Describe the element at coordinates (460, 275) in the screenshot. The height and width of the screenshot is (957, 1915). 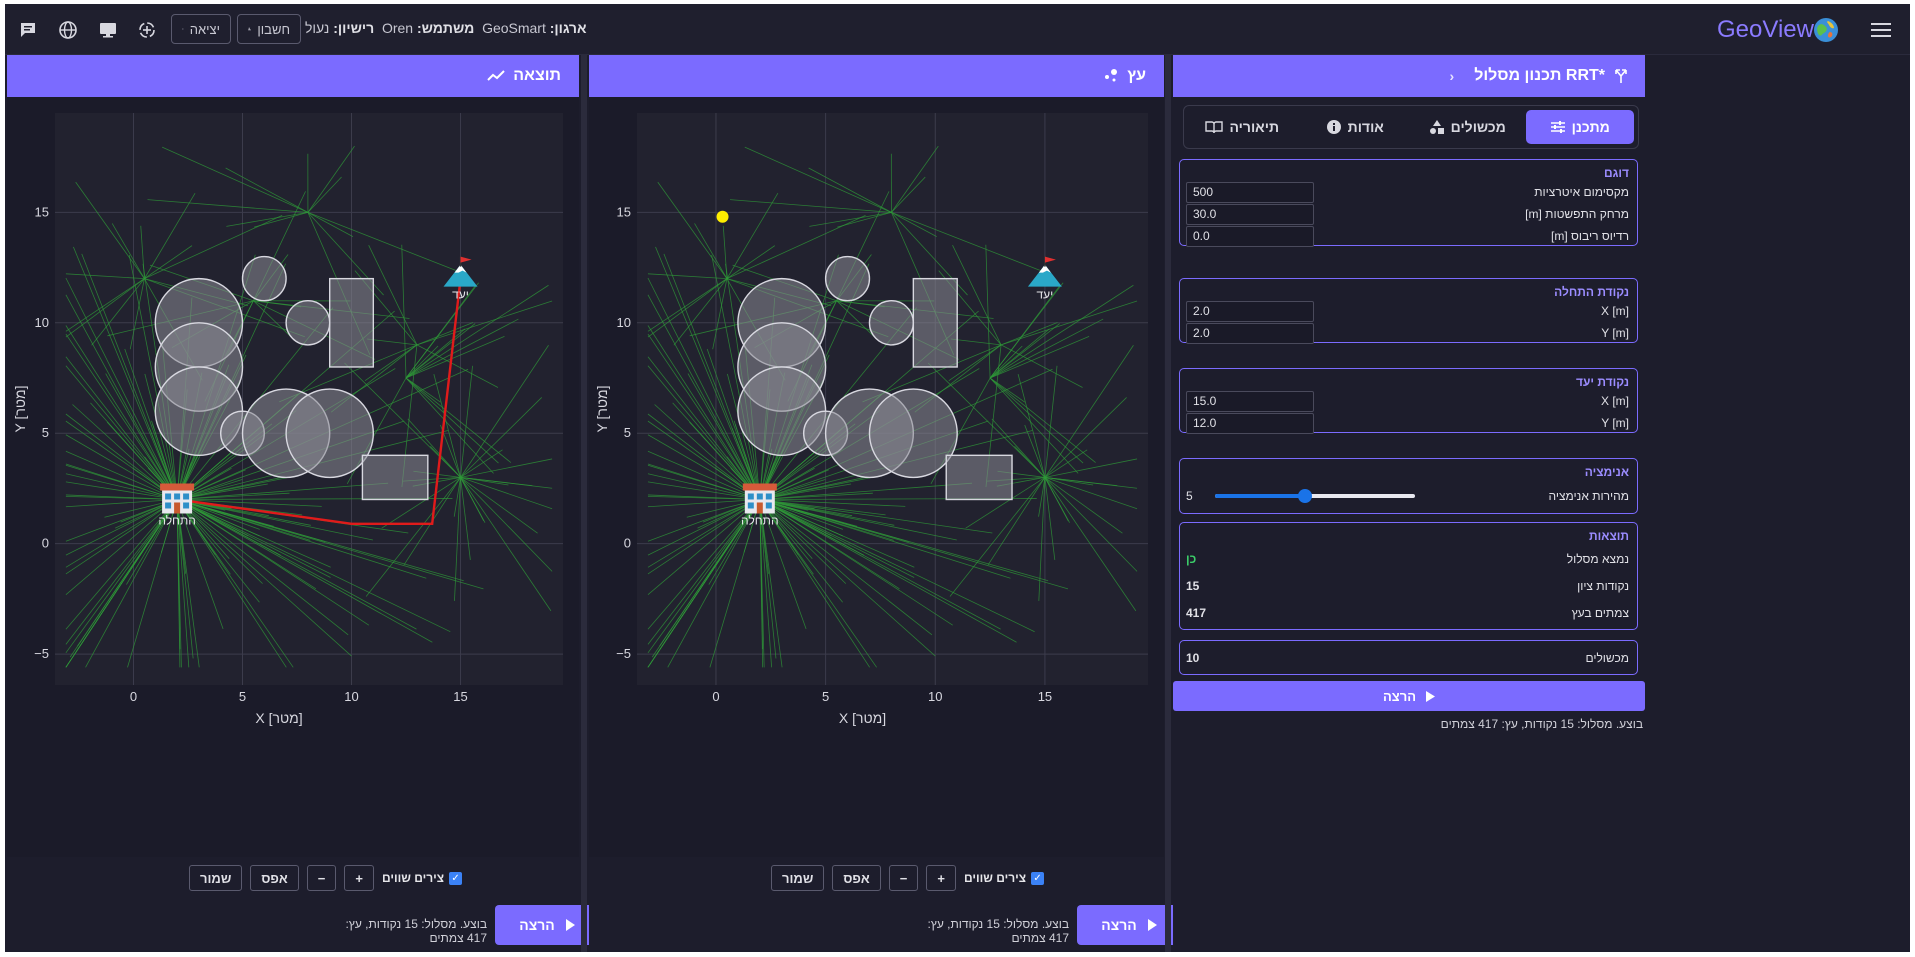
I see `mountain` at that location.